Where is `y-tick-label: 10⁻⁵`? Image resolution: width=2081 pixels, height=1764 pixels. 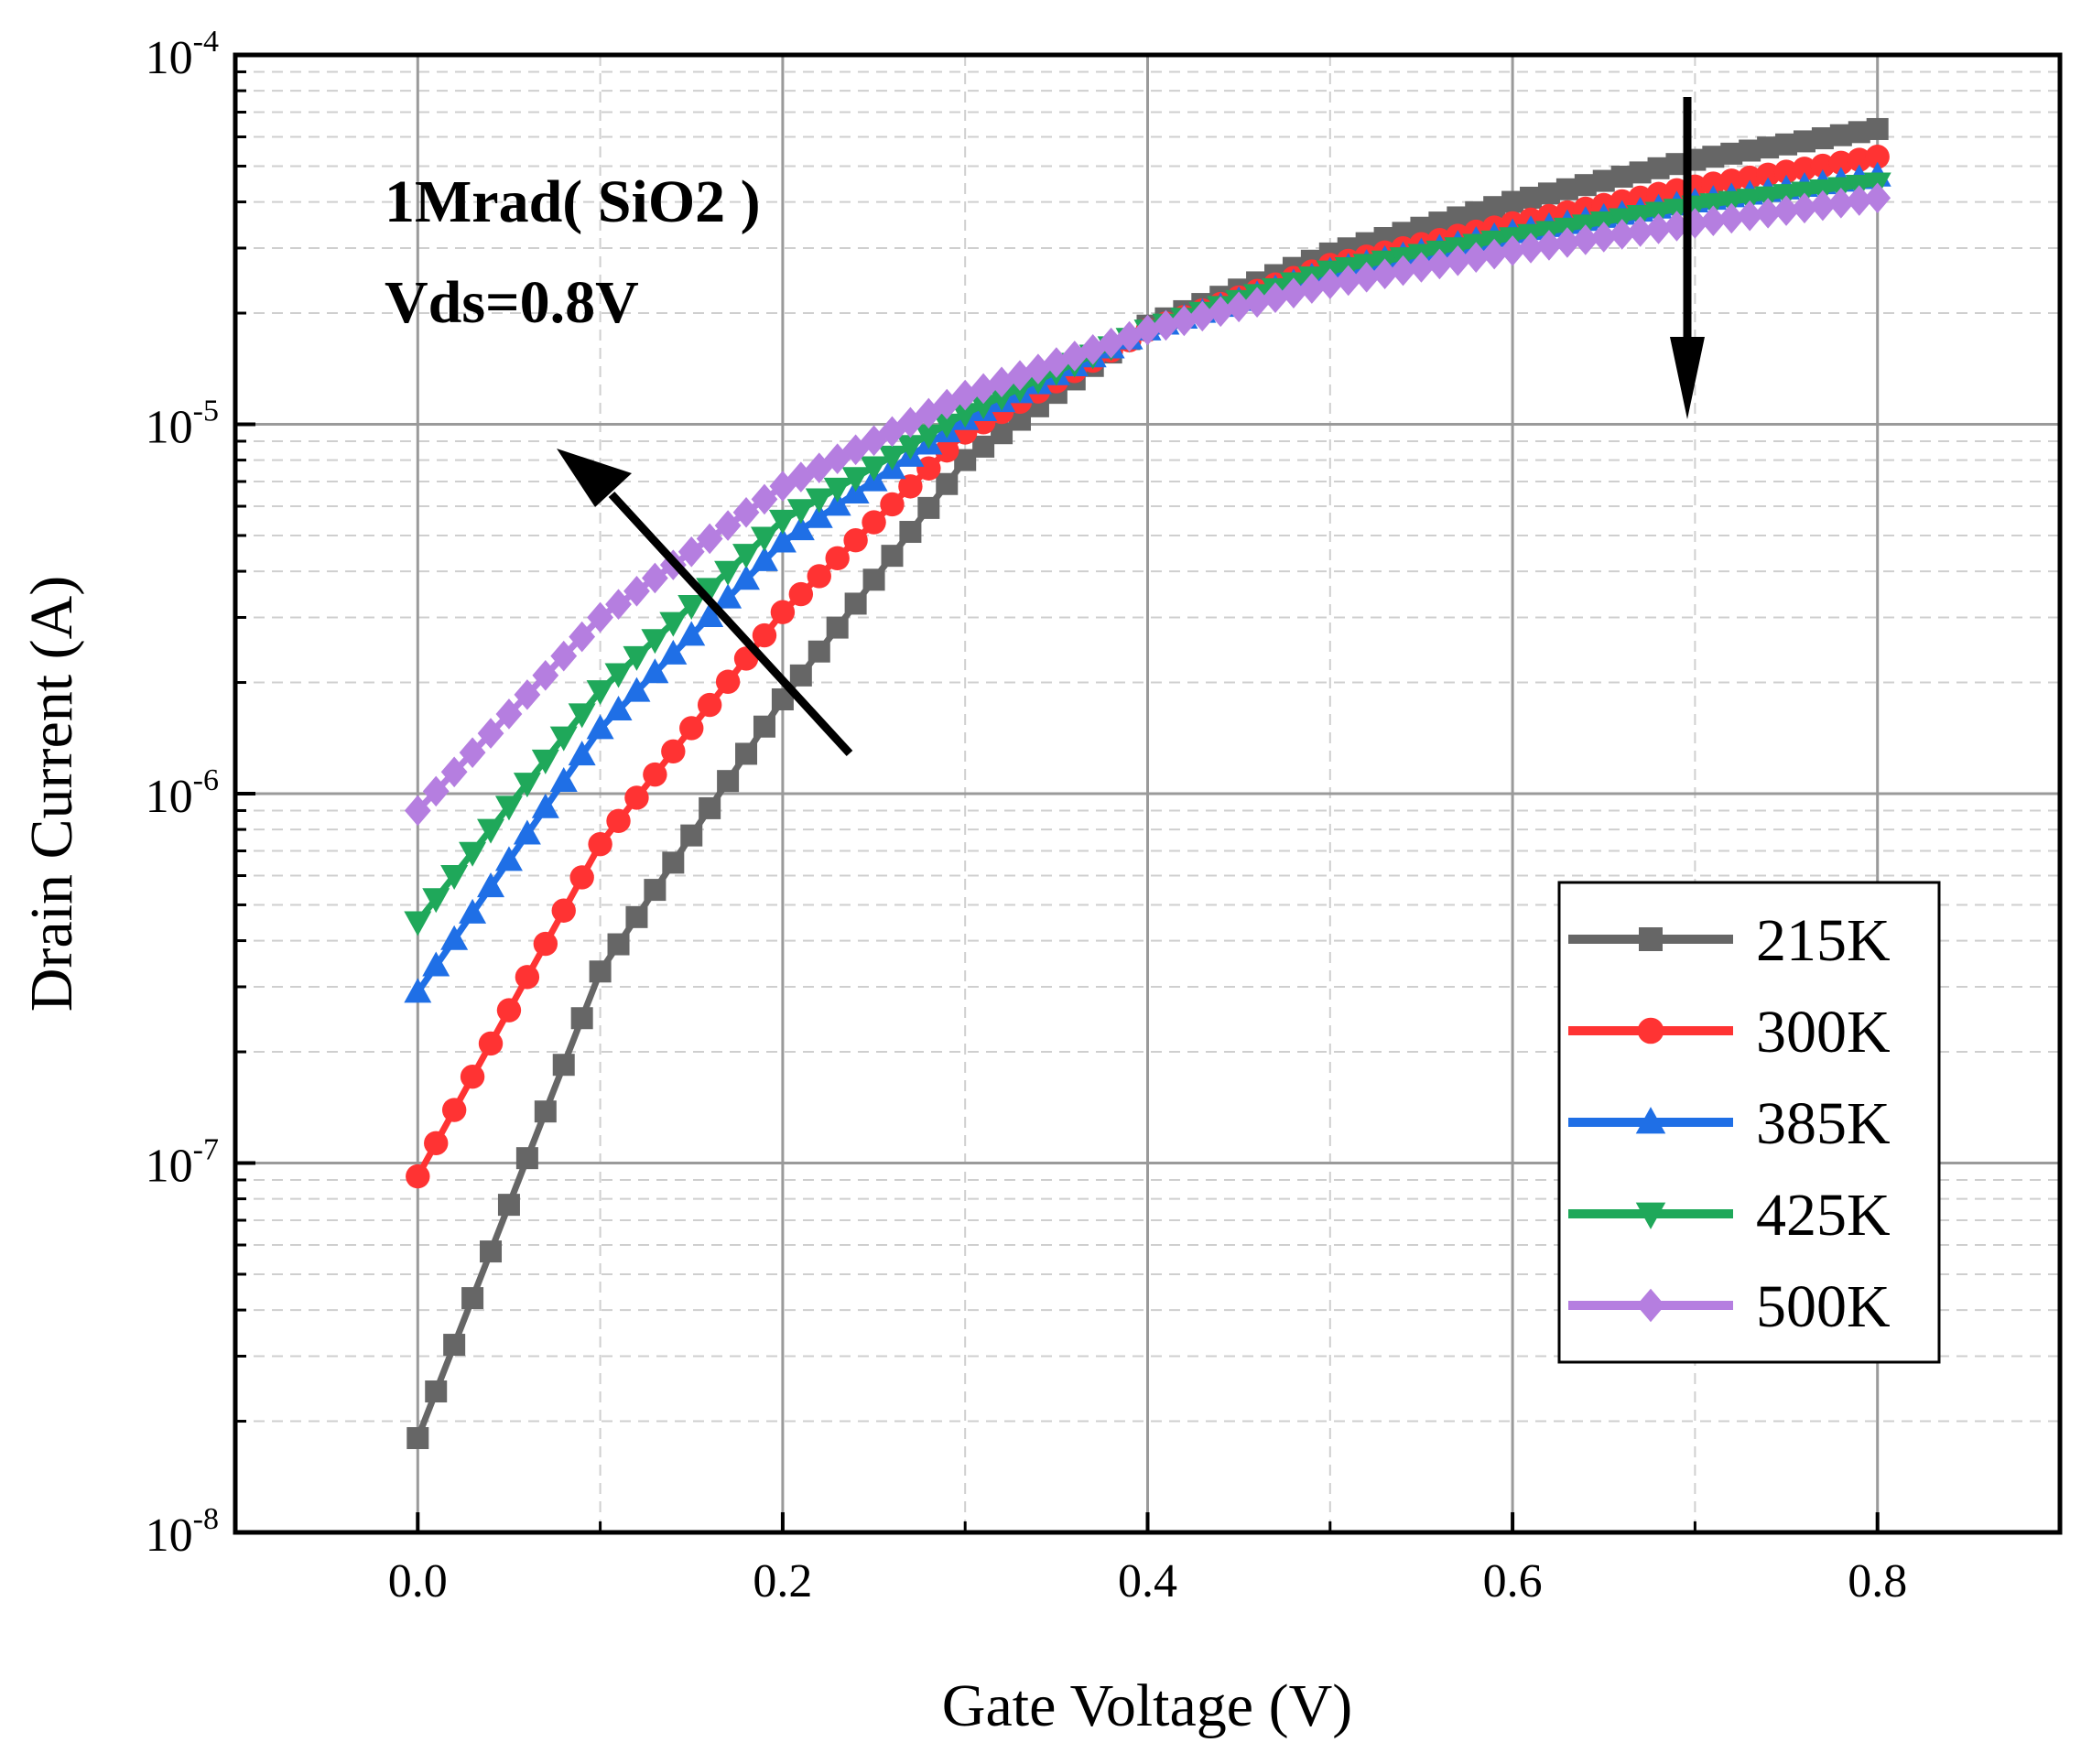 y-tick-label: 10⁻⁵ is located at coordinates (183, 425).